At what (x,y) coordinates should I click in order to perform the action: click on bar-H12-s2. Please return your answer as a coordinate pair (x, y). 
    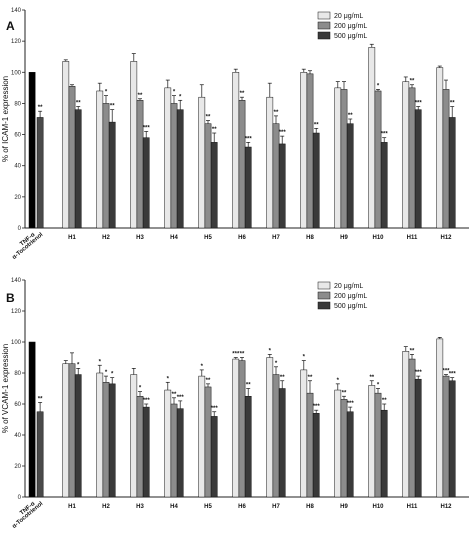
    Looking at the image, I should click on (446, 436).